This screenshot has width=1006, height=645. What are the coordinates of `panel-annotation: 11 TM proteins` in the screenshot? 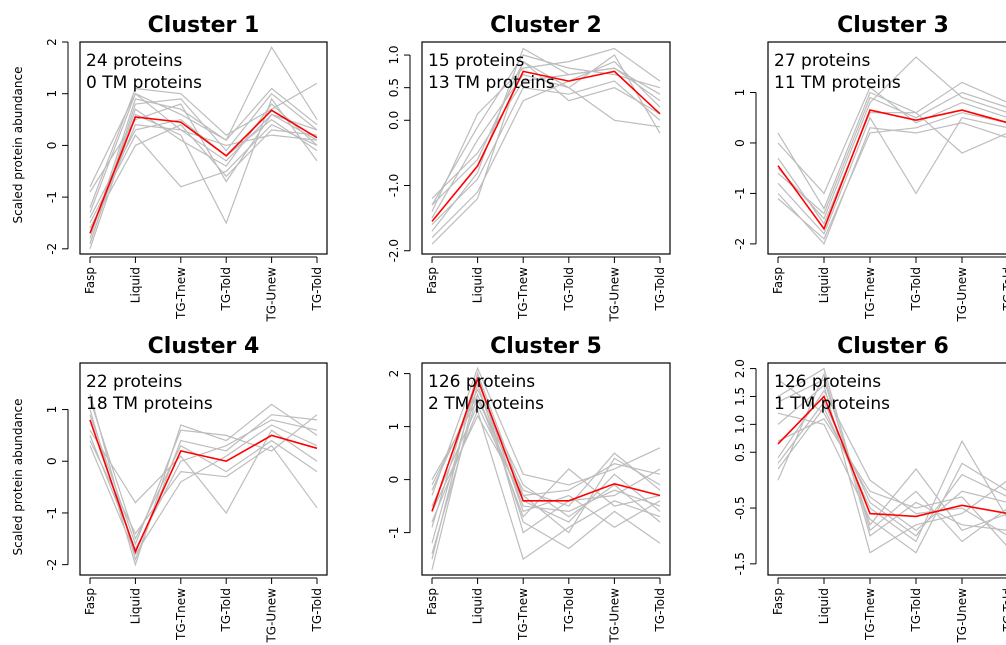 It's located at (837, 83).